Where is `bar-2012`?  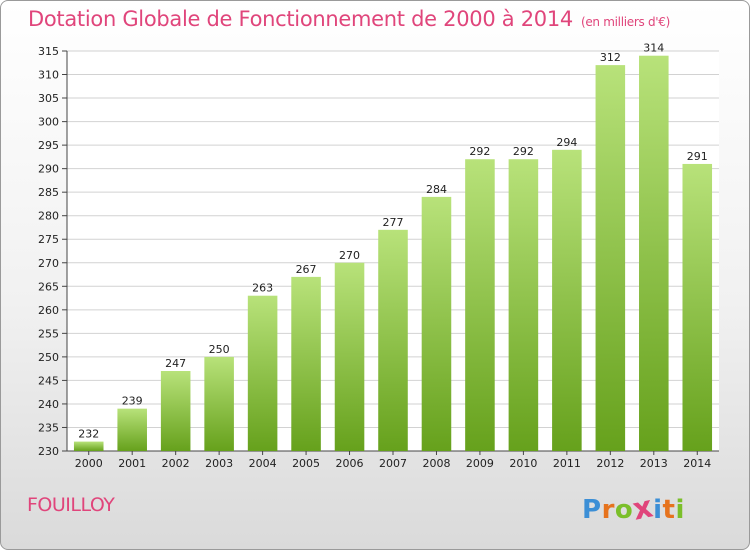 bar-2012 is located at coordinates (610, 258).